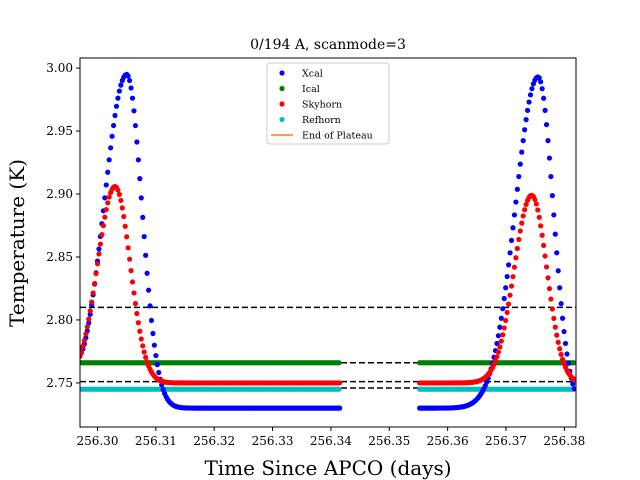 This screenshot has width=640, height=480. Describe the element at coordinates (59, 194) in the screenshot. I see `y-tick-label: 2.90` at that location.